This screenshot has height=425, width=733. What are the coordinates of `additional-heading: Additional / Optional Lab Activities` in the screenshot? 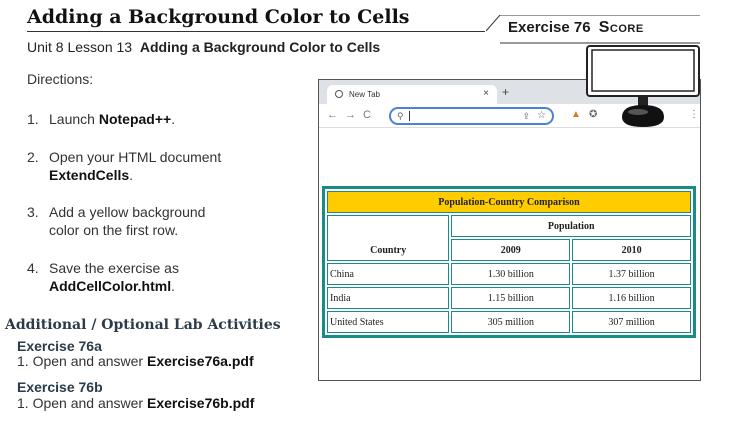 It's located at (143, 325).